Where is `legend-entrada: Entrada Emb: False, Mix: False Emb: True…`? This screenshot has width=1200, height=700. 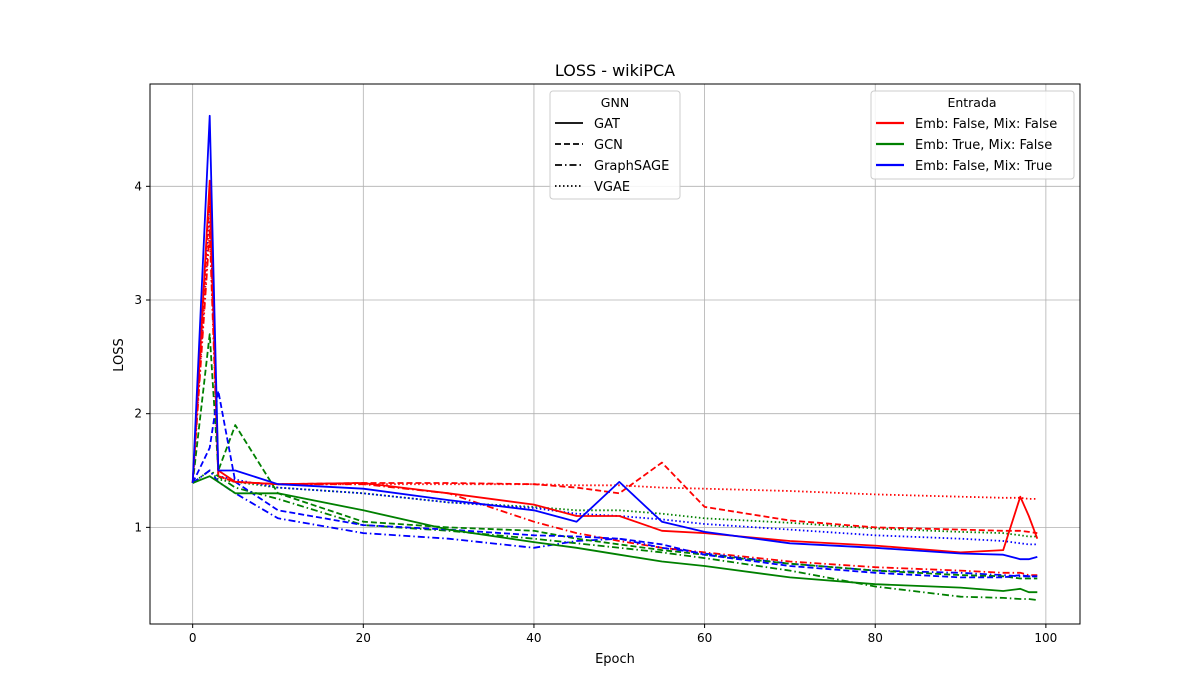 legend-entrada: Entrada Emb: False, Mix: False Emb: True… is located at coordinates (972, 135).